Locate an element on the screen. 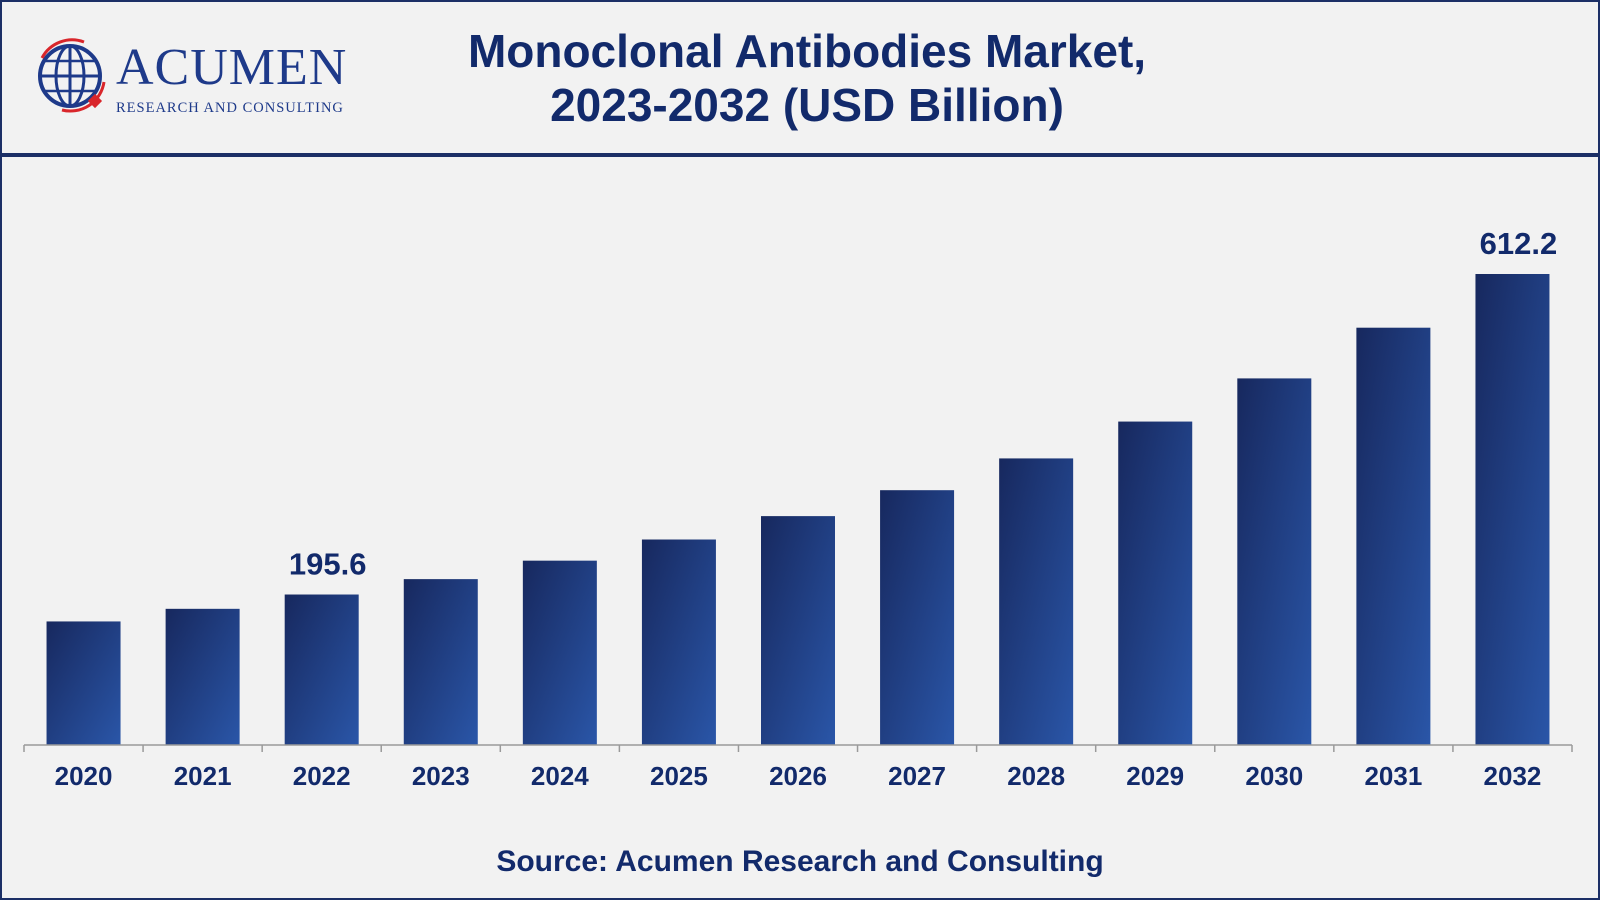  x-tick-label-2030: 2030 is located at coordinates (1274, 776).